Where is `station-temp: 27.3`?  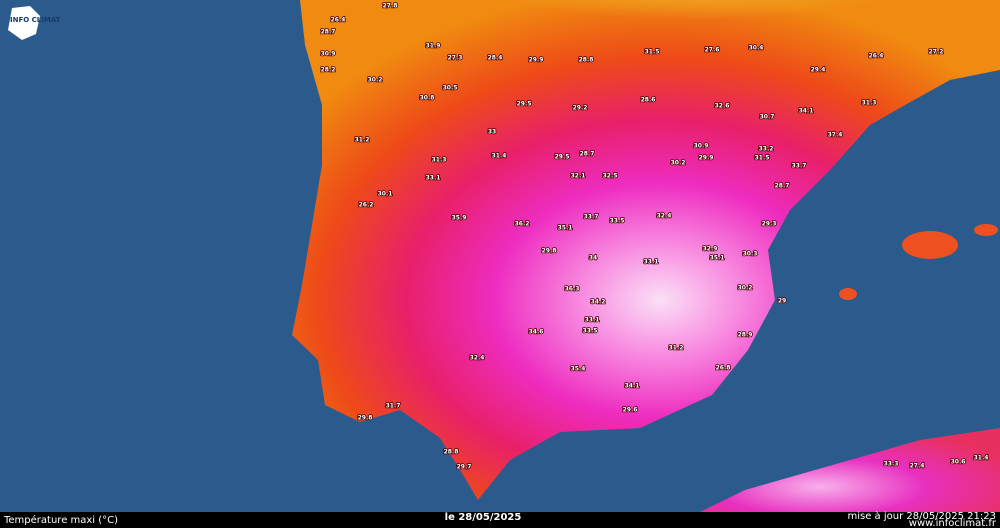
station-temp: 27.3 is located at coordinates (455, 58).